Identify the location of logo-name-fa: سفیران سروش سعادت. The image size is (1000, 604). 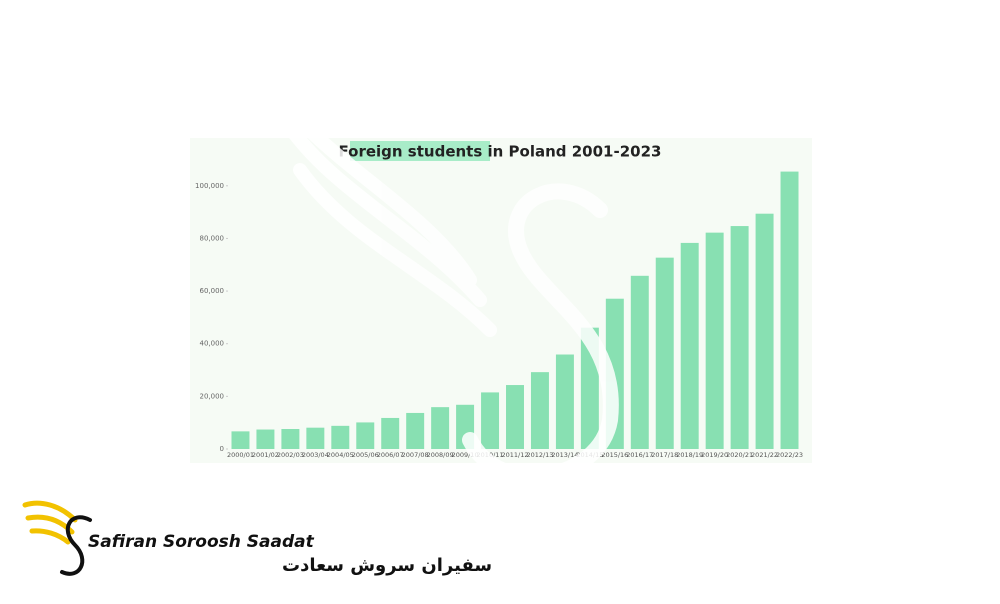
(387, 565).